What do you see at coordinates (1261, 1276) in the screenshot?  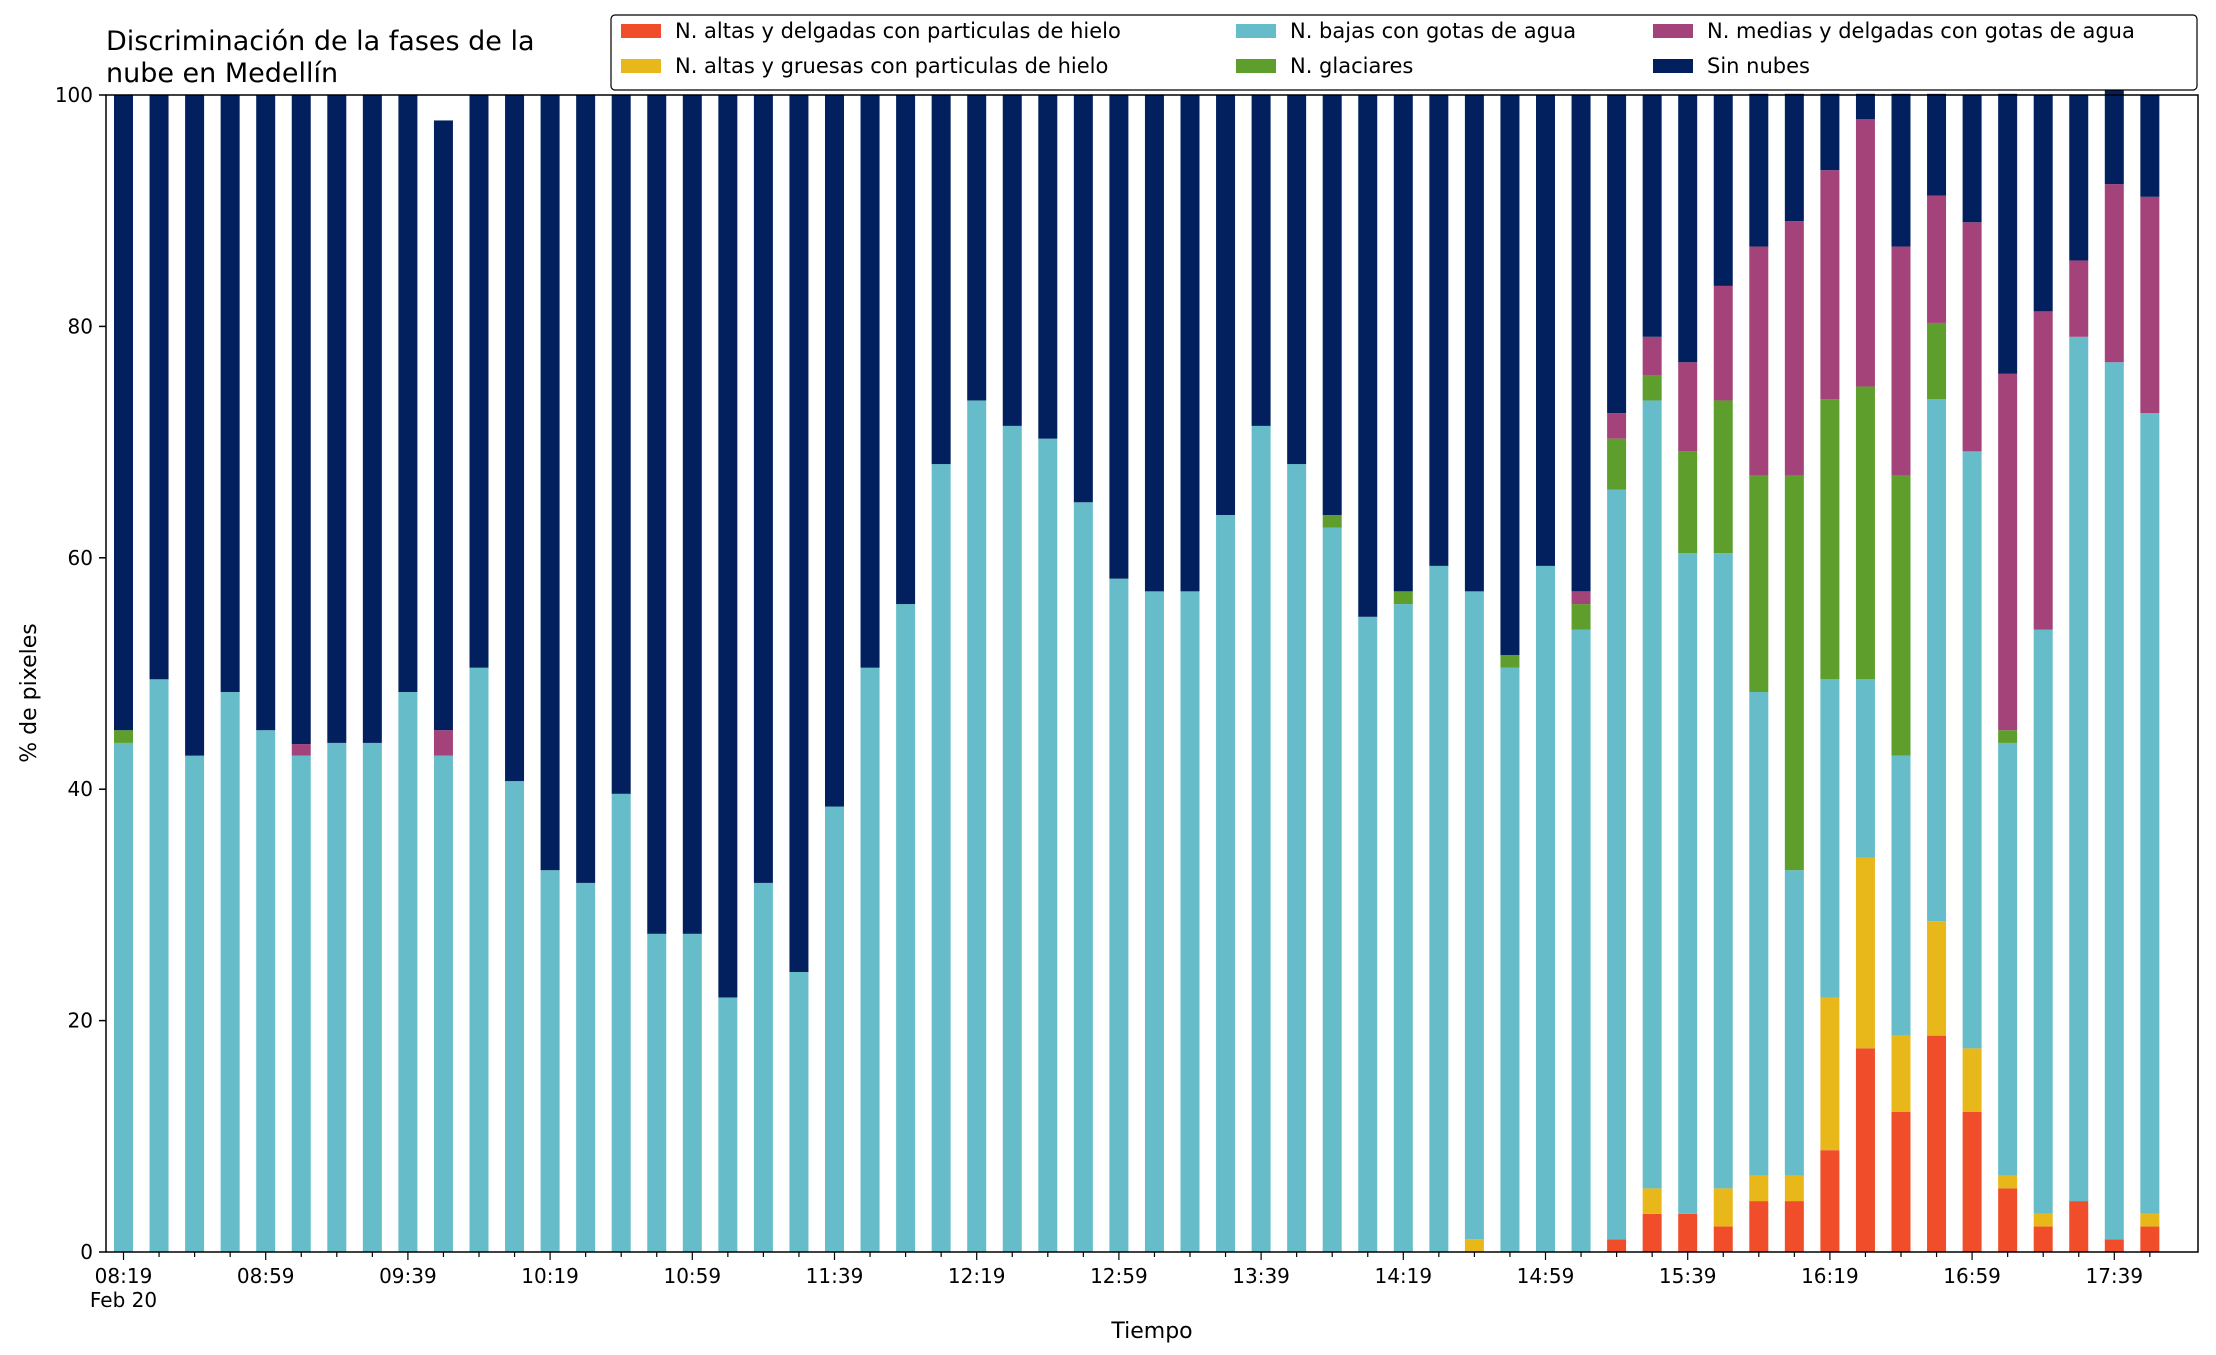 I see `x-tick-label: 13:39` at bounding box center [1261, 1276].